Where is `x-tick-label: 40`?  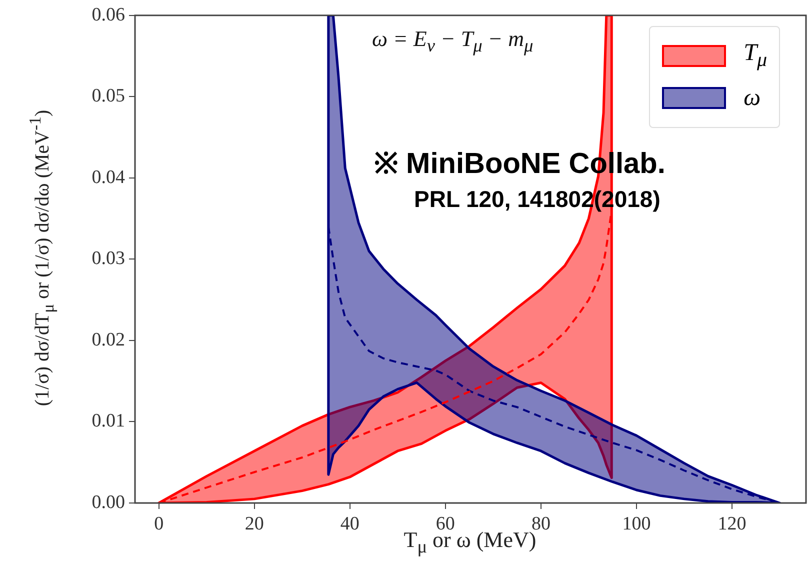
x-tick-label: 40 is located at coordinates (350, 523).